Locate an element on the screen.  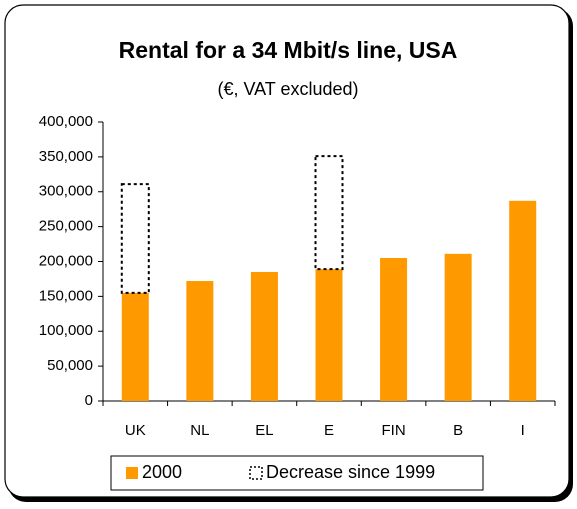
y-tick-label: 250,000 is located at coordinates (66, 226).